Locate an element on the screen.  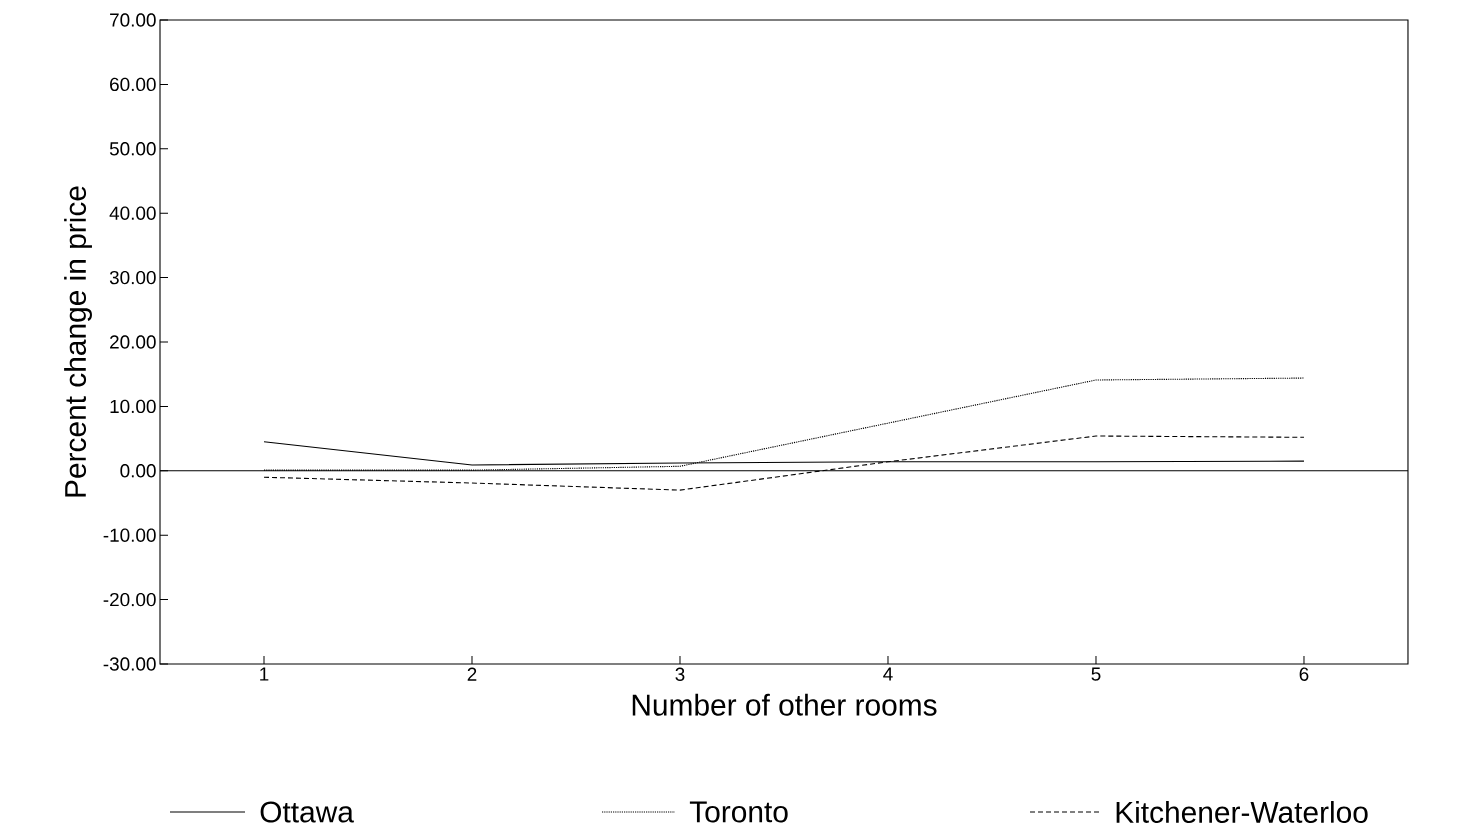
y-tick-label: 50.00 is located at coordinates (132, 149).